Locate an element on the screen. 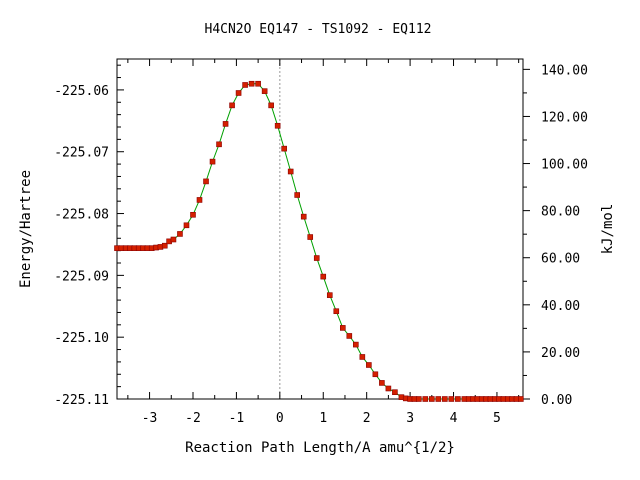 Image resolution: width=640 pixels, height=480 pixels. chart-title: H4CN2O EQ147 - TS1092 - EQ112 is located at coordinates (318, 29).